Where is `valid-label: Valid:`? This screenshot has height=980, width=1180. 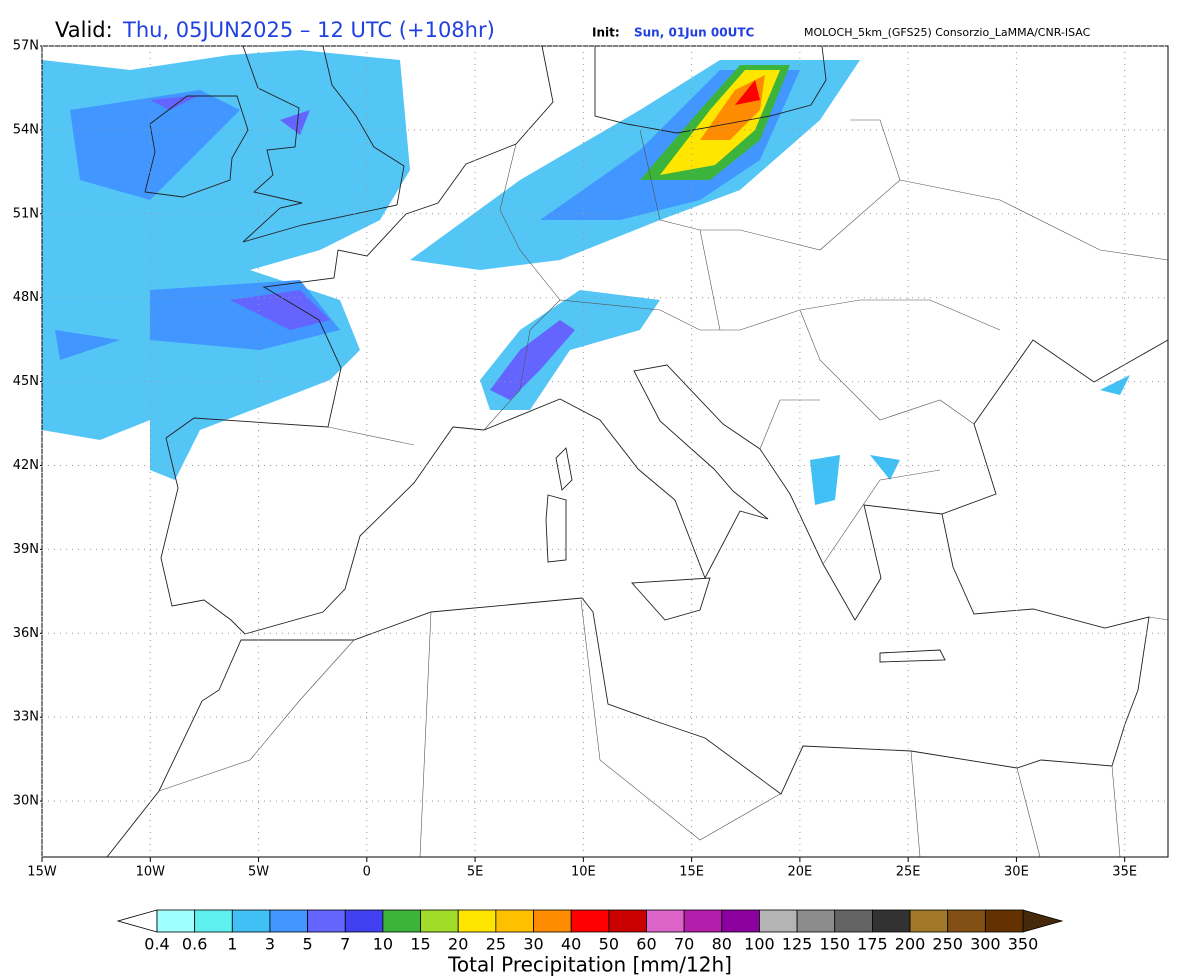
valid-label: Valid: is located at coordinates (84, 30).